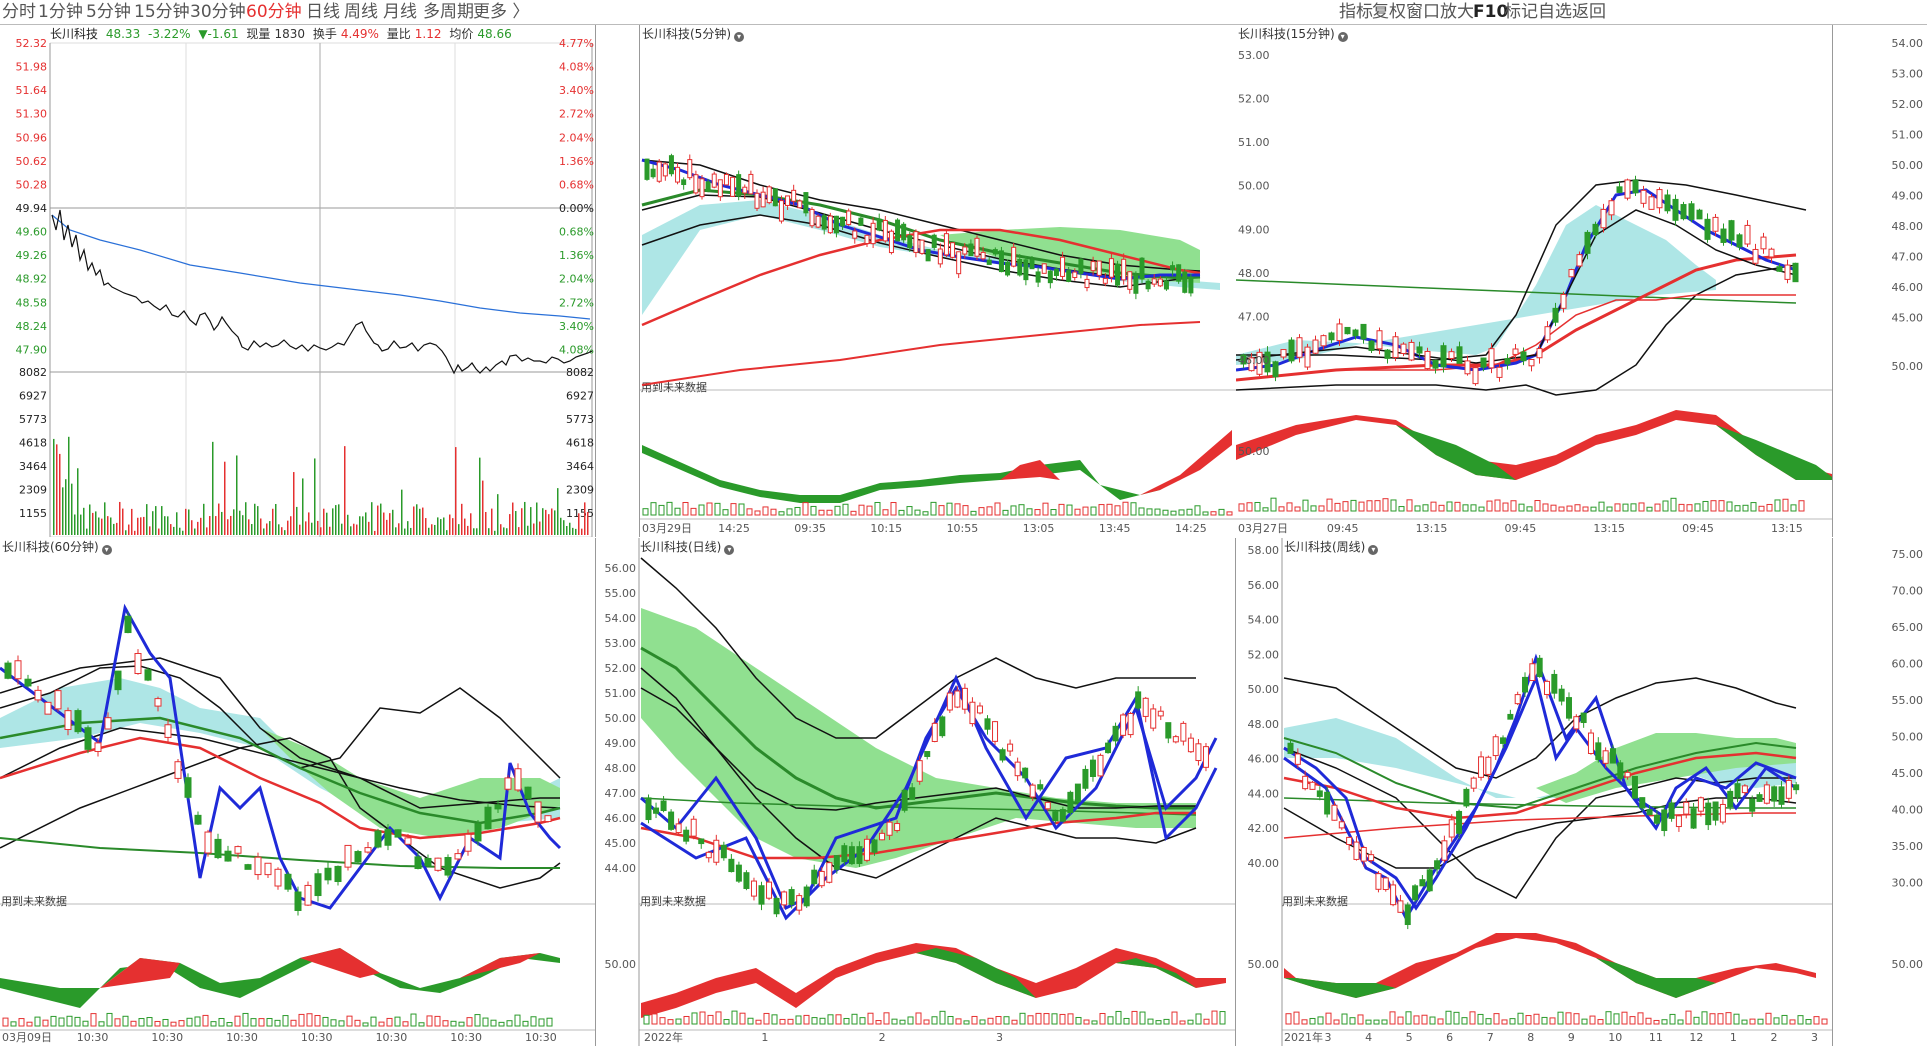 This screenshot has height=1046, width=1927. Describe the element at coordinates (323, 12) in the screenshot. I see `tab-day: 日线` at that location.